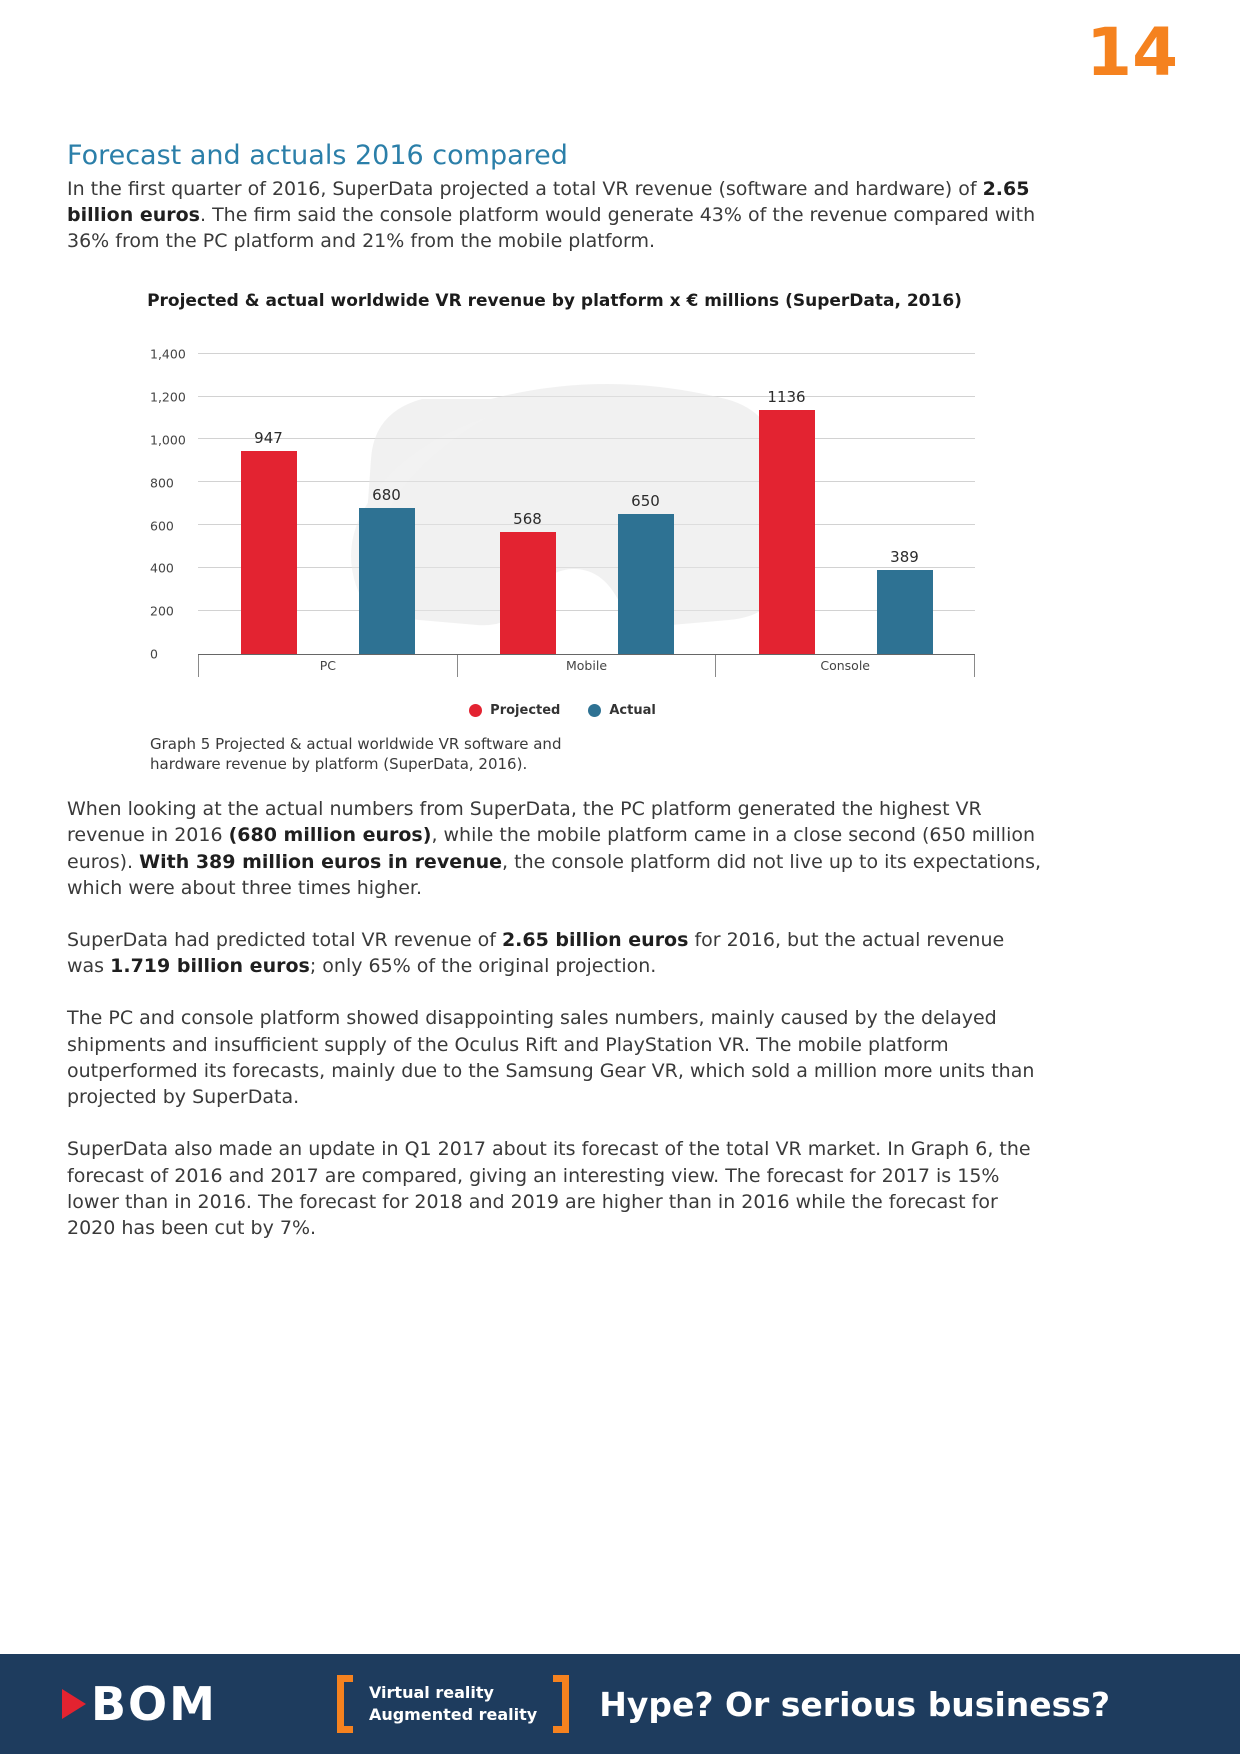  What do you see at coordinates (168, 440) in the screenshot?
I see `y-tick-label: 1,000` at bounding box center [168, 440].